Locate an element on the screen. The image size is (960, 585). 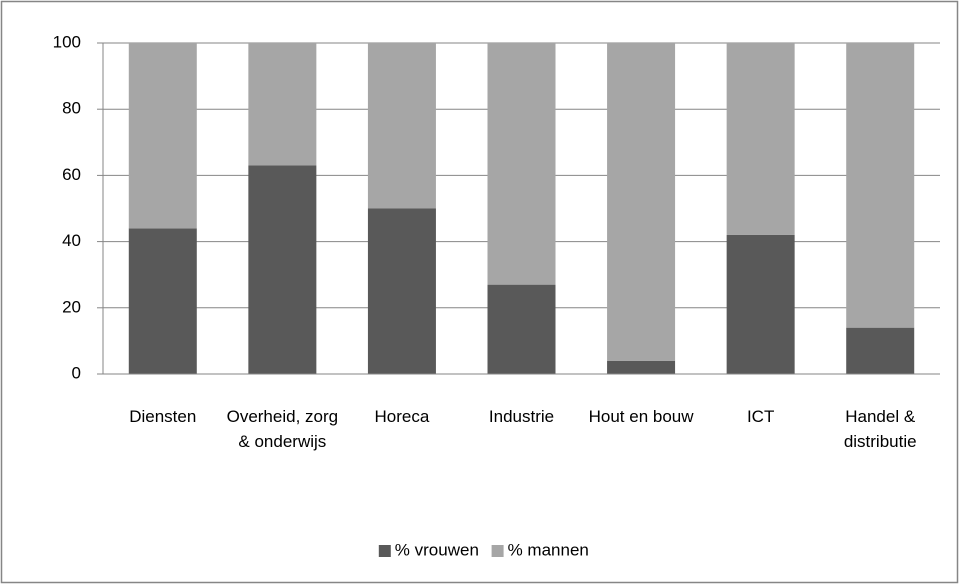
y-tick-label: 0 is located at coordinates (76, 372).